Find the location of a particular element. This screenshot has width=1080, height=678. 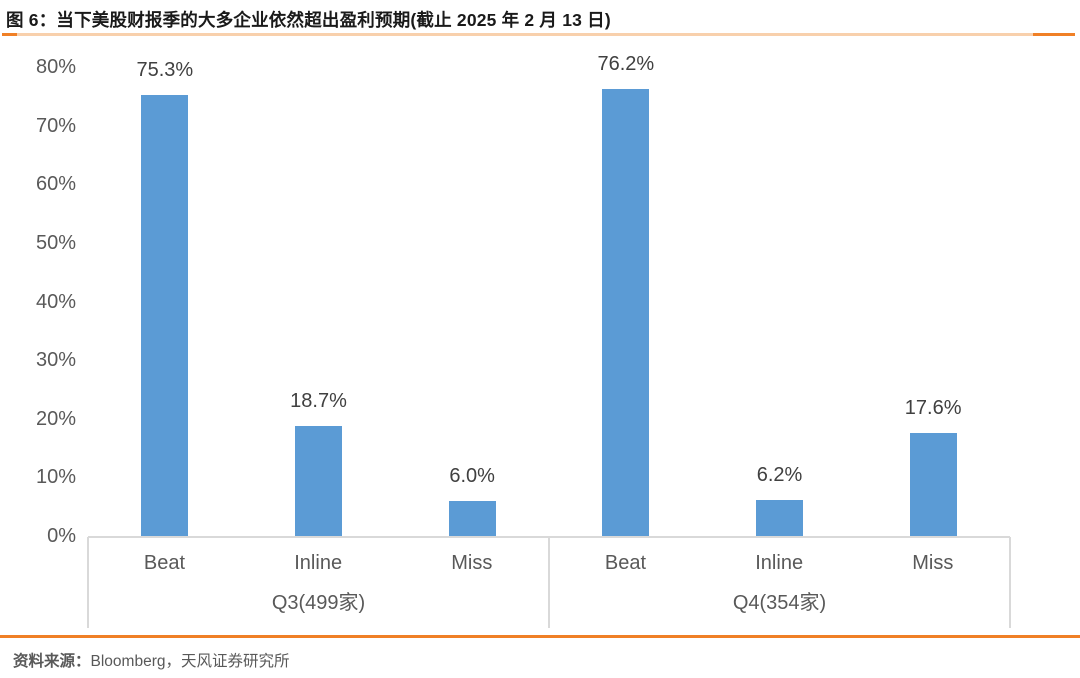

title-underline is located at coordinates (538, 34).